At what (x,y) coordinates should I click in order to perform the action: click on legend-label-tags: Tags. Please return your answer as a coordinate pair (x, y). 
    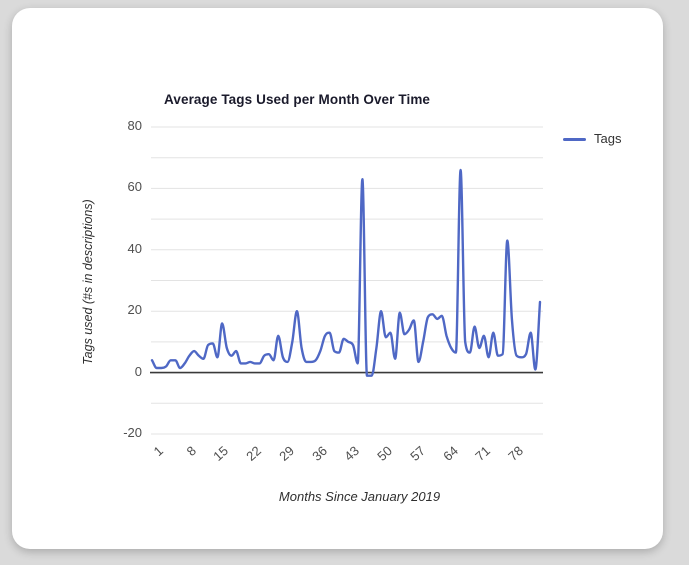
    Looking at the image, I should click on (608, 138).